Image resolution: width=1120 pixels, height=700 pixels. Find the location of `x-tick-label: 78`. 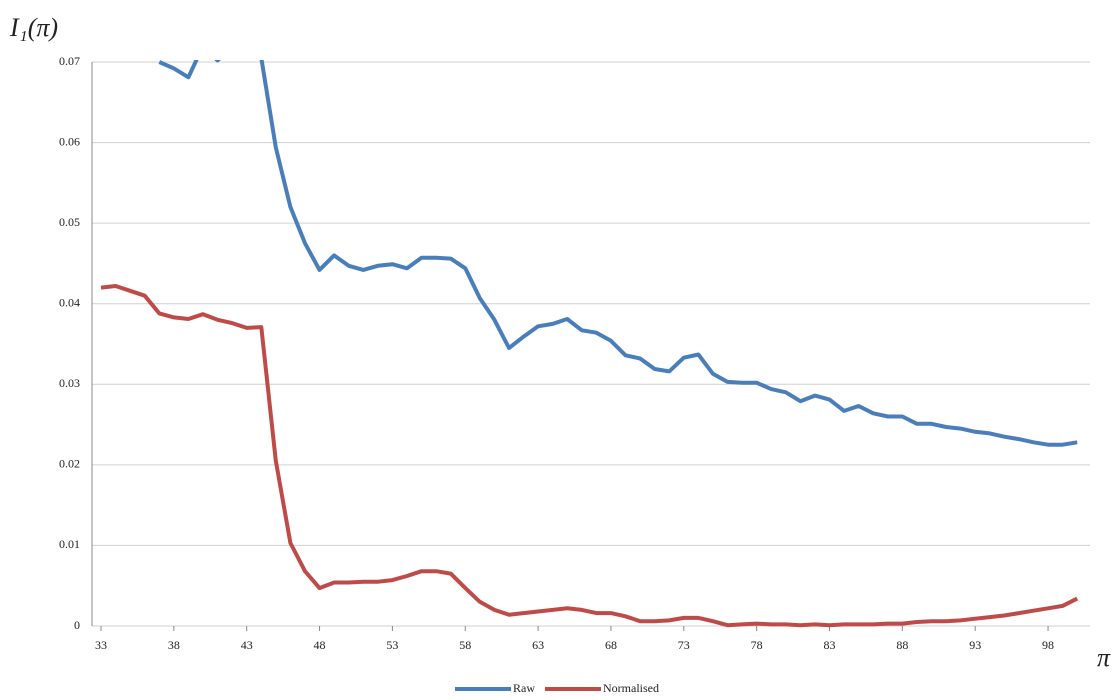

x-tick-label: 78 is located at coordinates (757, 645).